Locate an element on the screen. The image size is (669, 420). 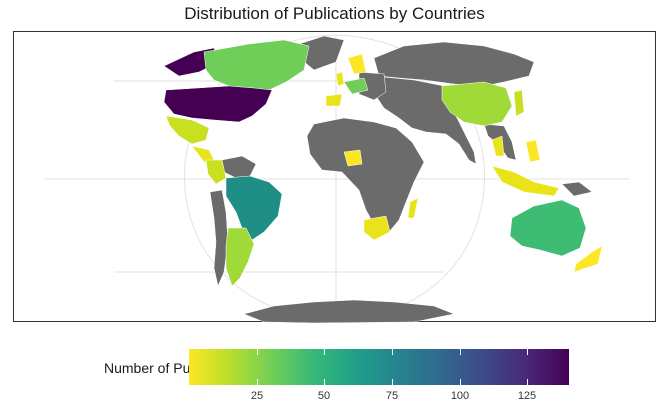
region-south-africa is located at coordinates (377, 228).